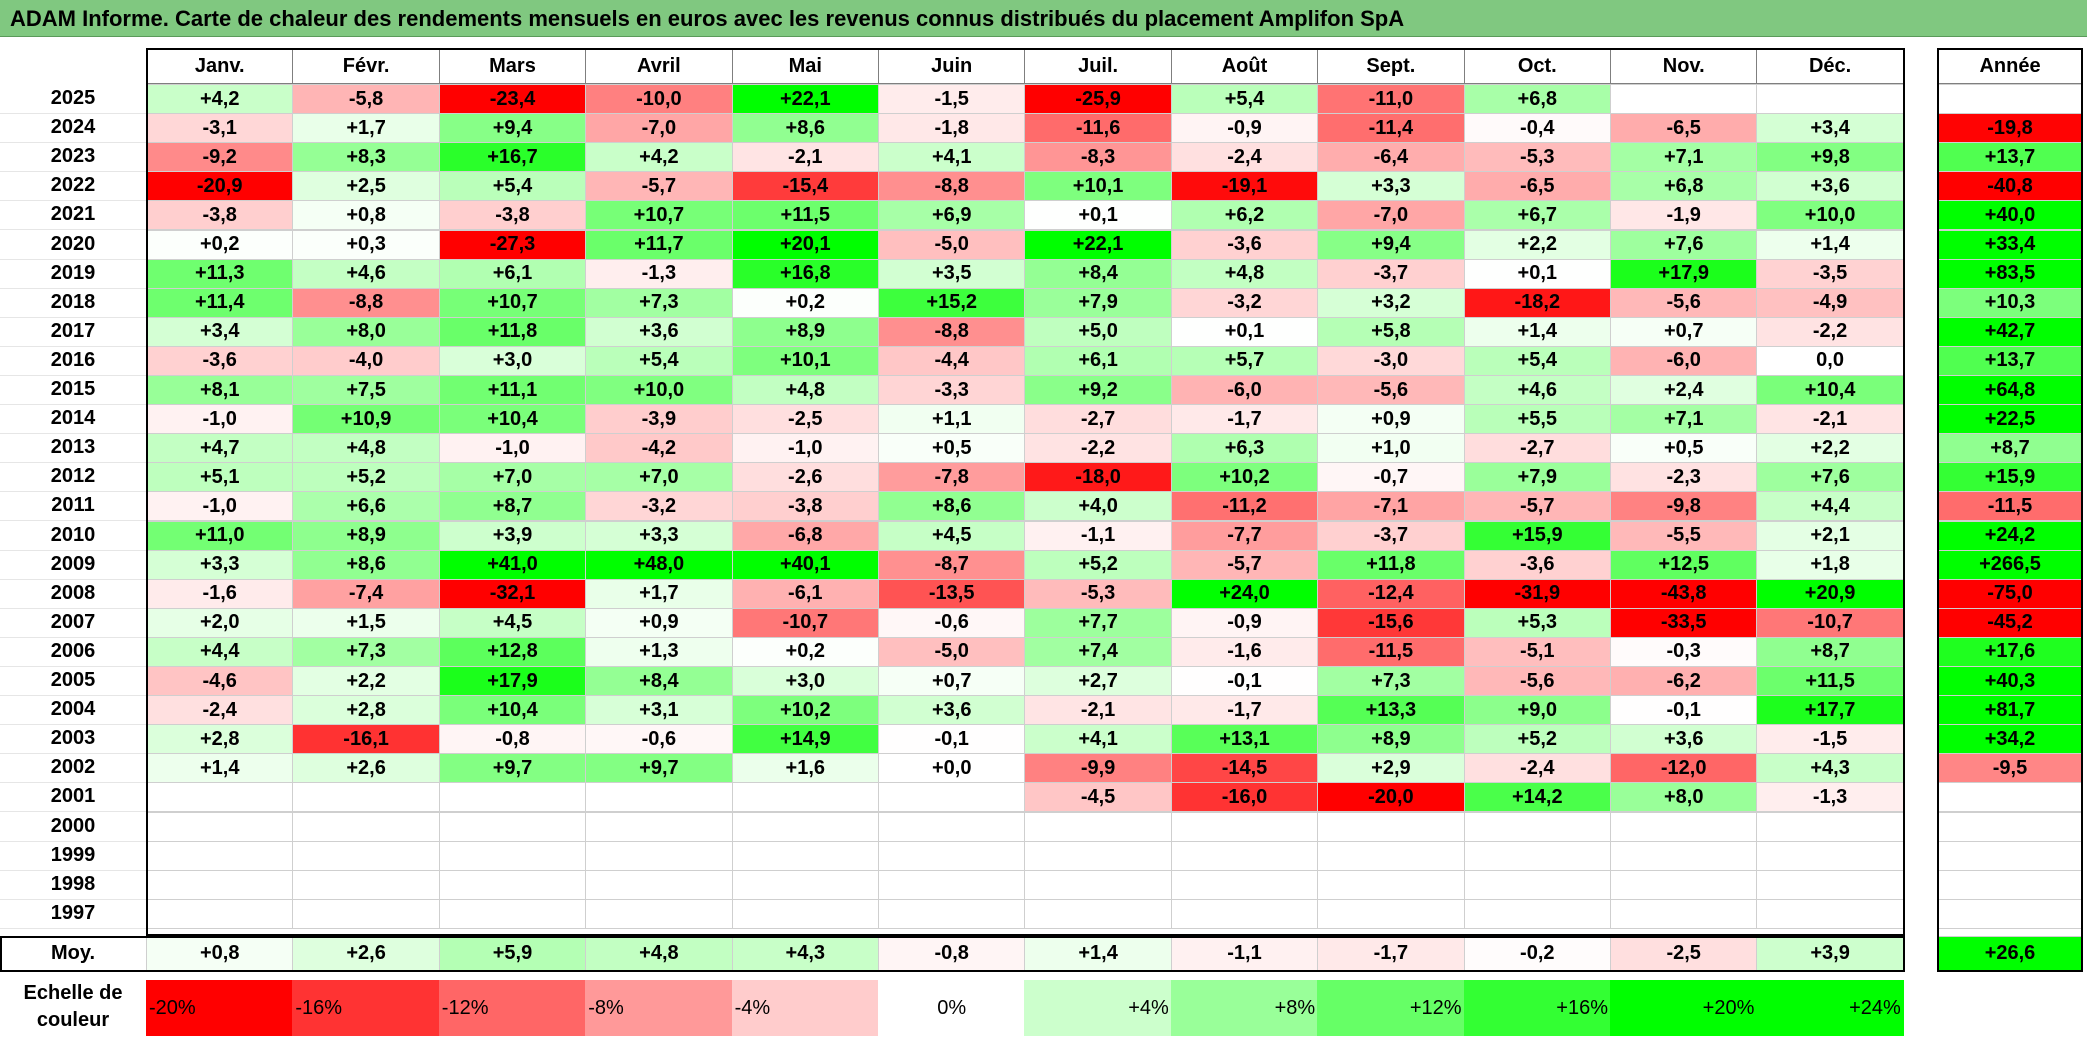 The image size is (2087, 1037). Describe the element at coordinates (1244, 681) in the screenshot. I see `heatmap-cell: -0,1` at that location.